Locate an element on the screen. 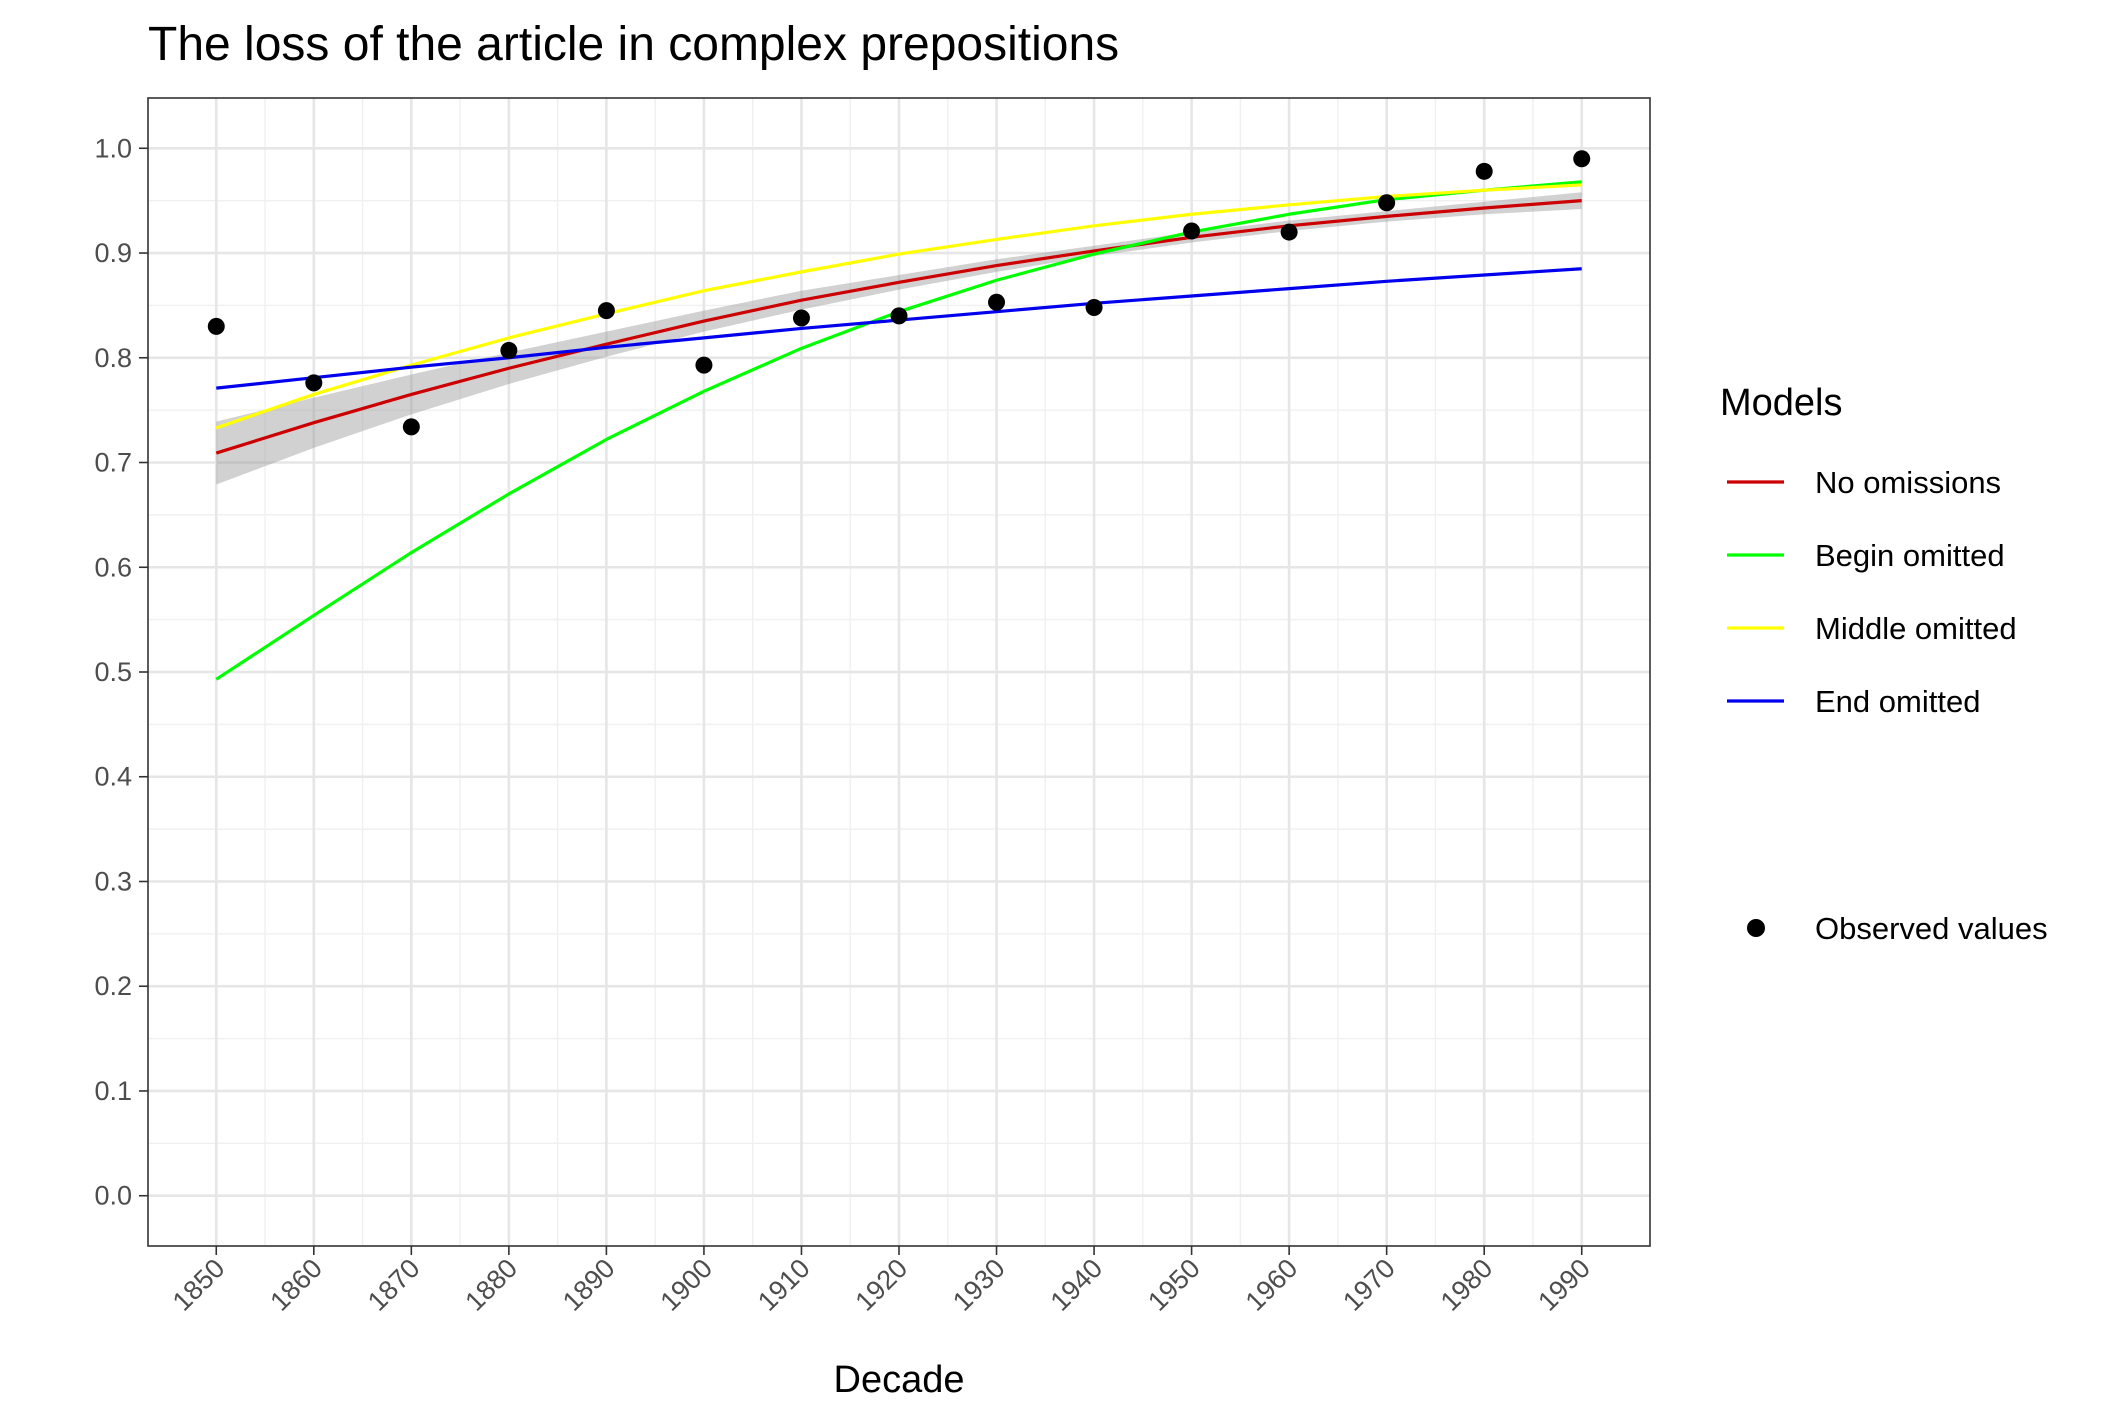 Image resolution: width=2125 pixels, height=1417 pixels. legend-item-2: Middle omitted is located at coordinates (1872, 628).